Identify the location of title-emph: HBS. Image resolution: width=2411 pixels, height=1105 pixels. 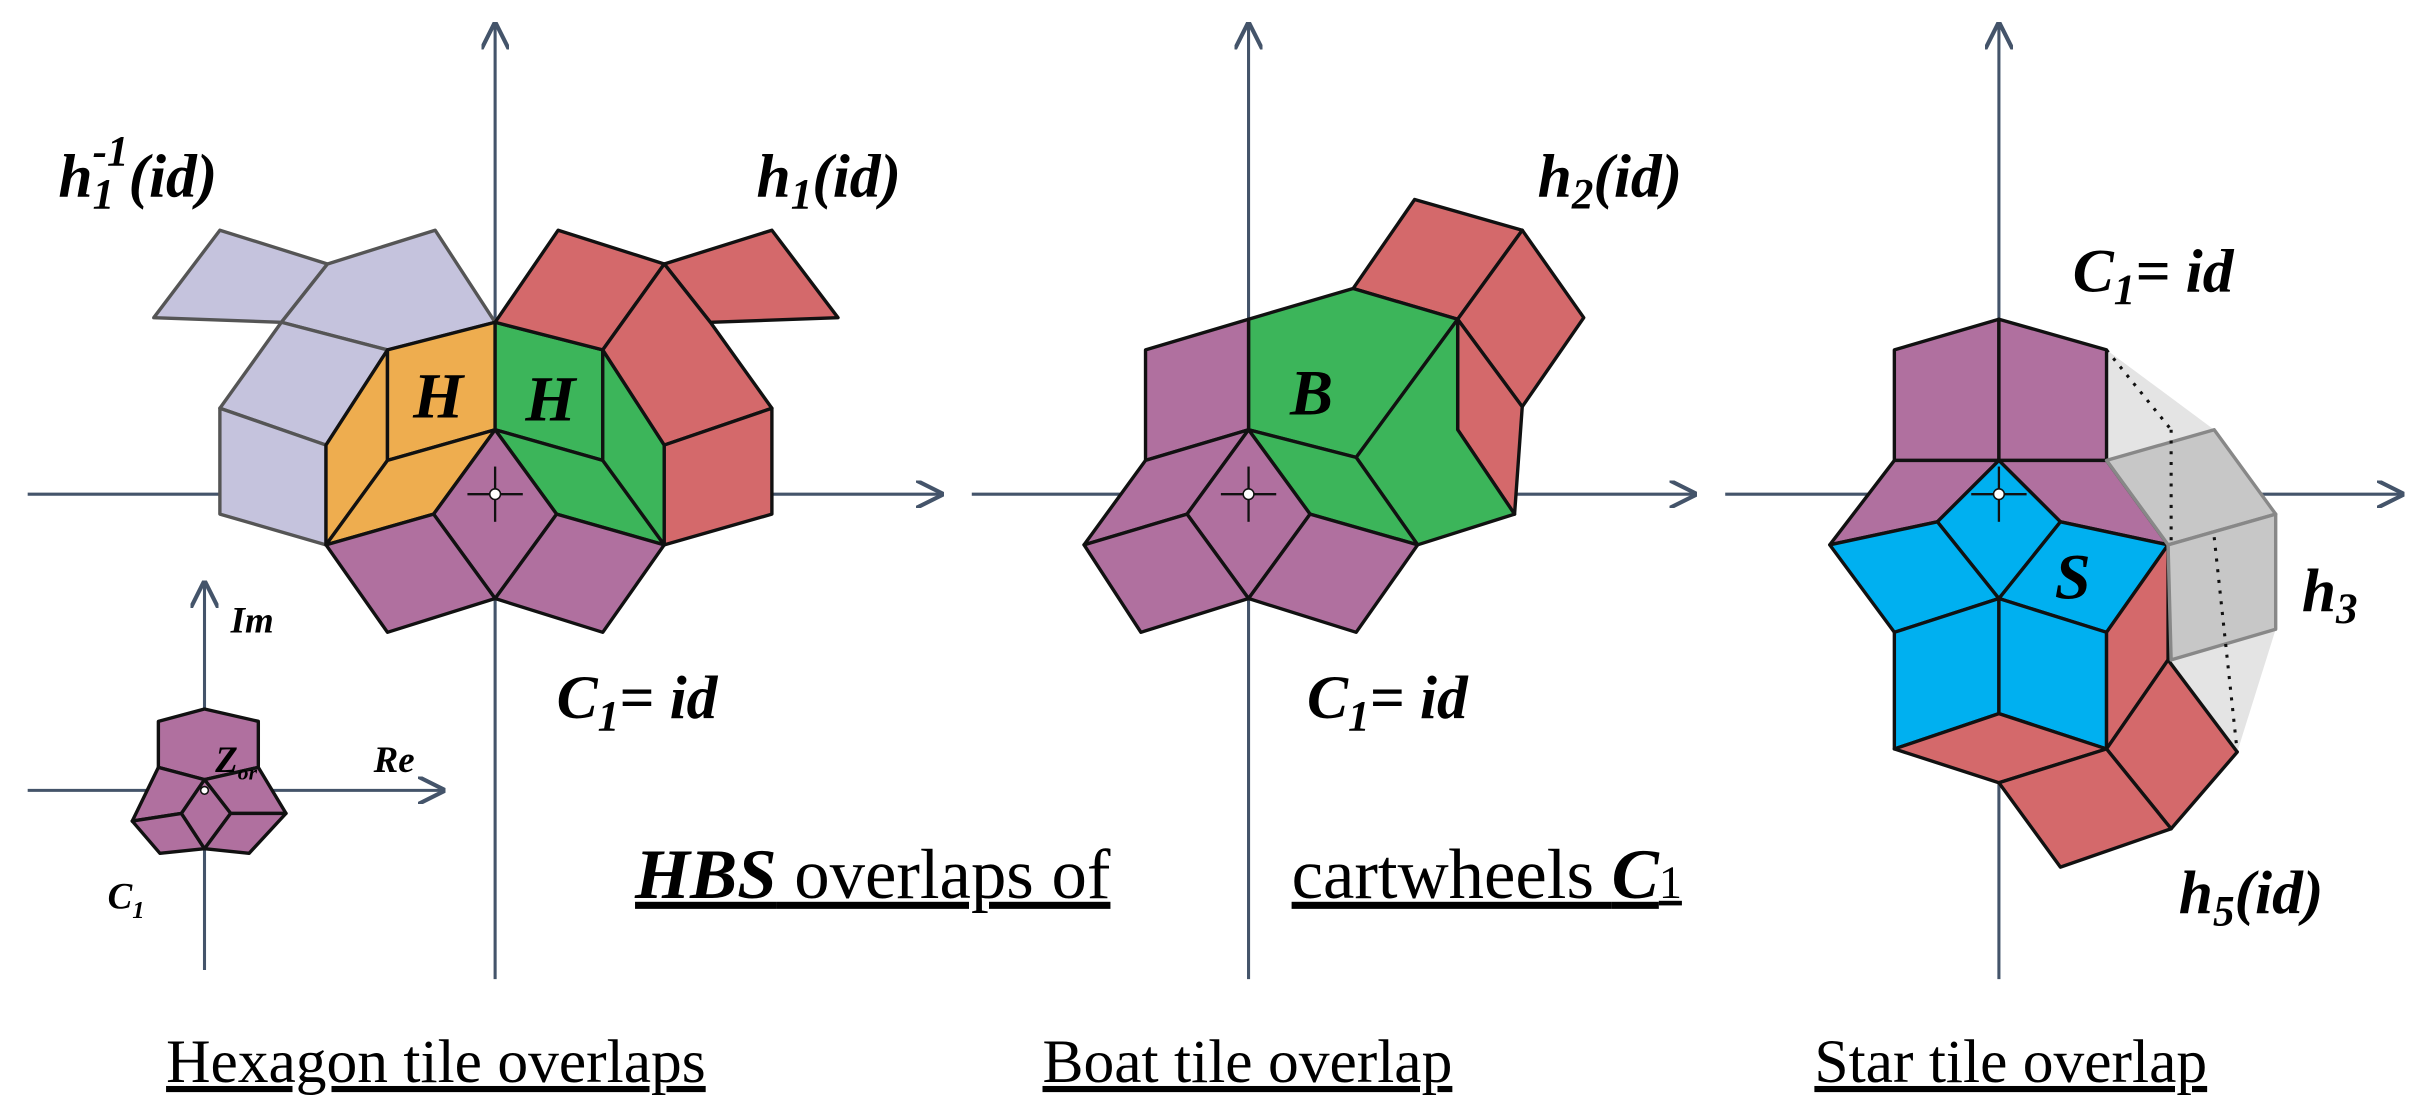
(705, 875).